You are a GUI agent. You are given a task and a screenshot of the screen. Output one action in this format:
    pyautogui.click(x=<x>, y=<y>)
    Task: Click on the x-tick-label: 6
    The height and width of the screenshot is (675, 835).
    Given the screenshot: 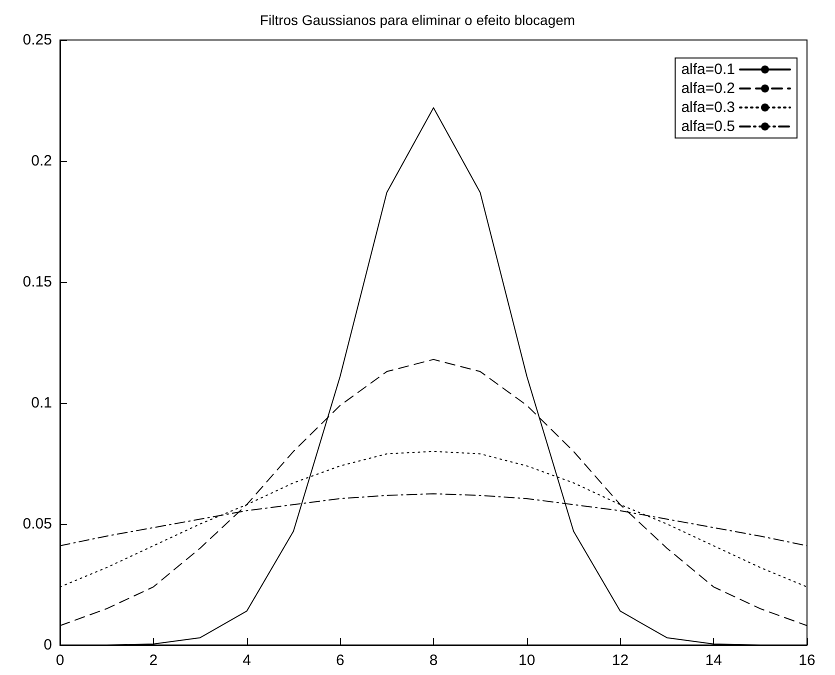 What is the action you would take?
    pyautogui.click(x=340, y=660)
    